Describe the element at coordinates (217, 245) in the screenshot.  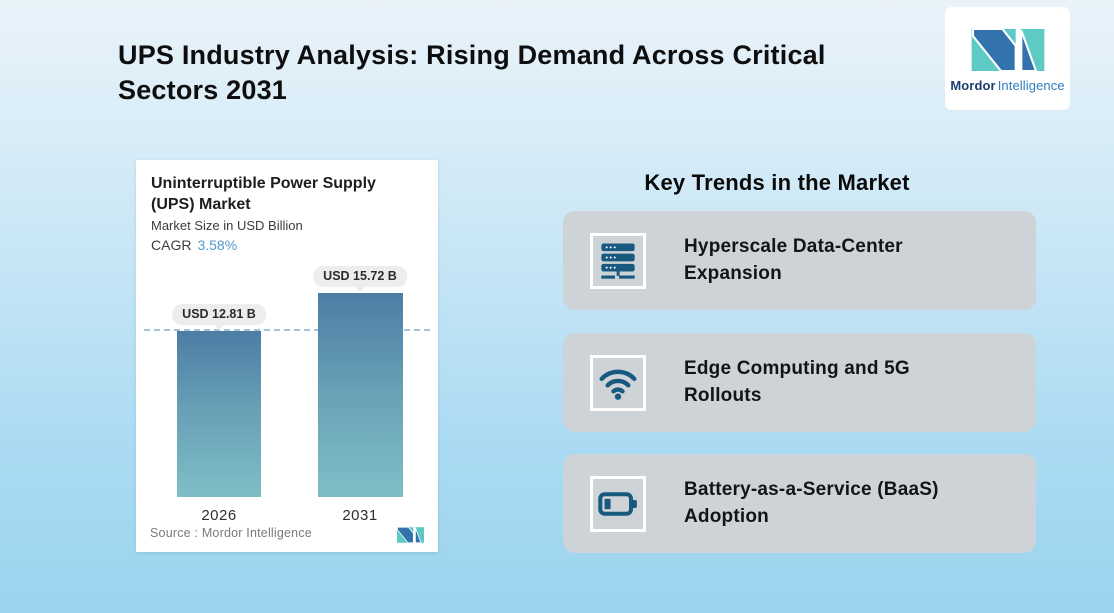
I see `cagr-value: 3.58%` at that location.